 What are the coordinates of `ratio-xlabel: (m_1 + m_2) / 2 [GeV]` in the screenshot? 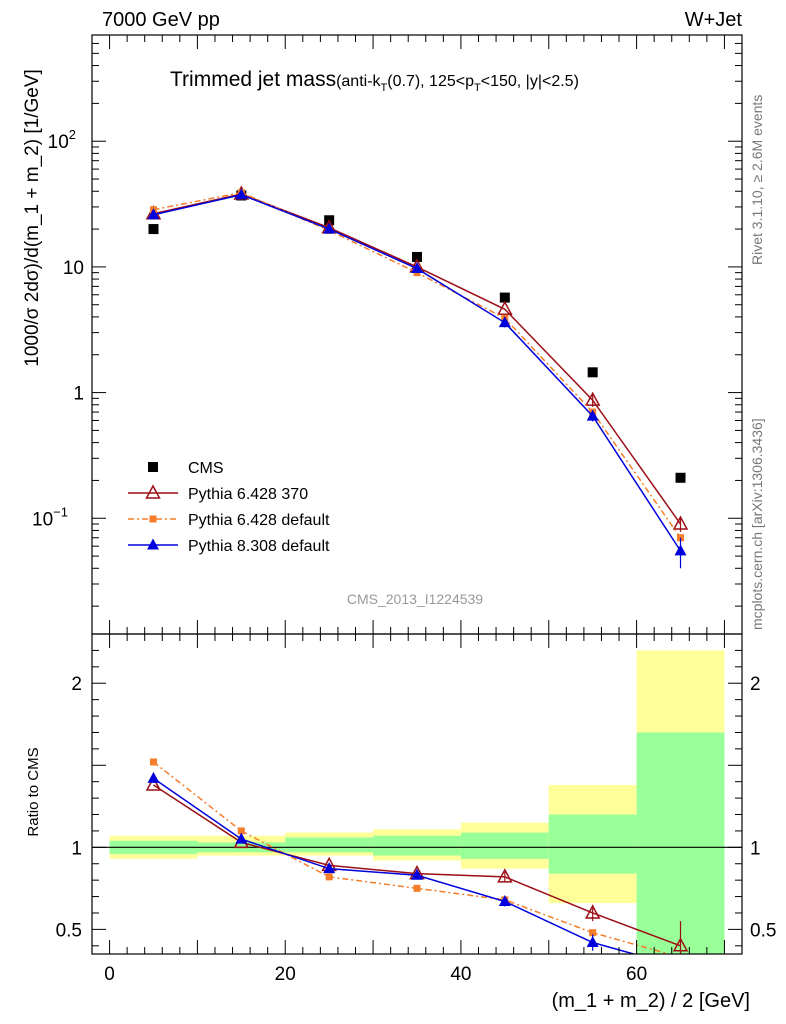 It's located at (651, 1001).